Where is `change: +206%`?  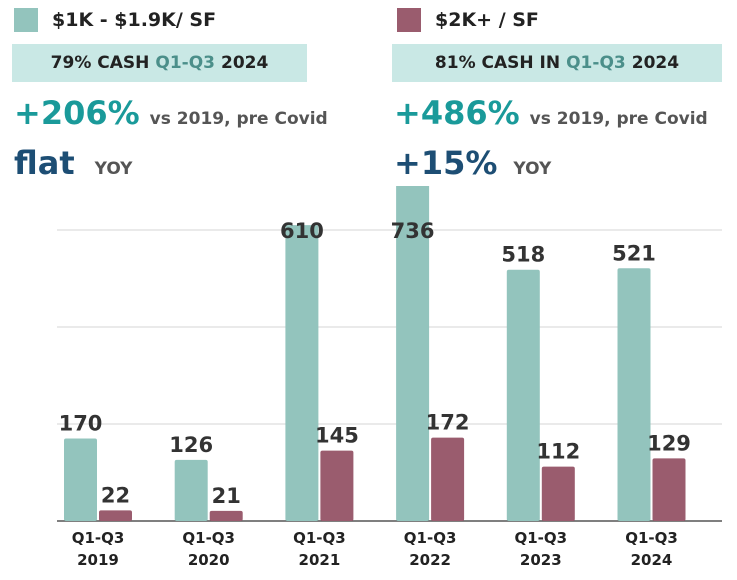 change: +206% is located at coordinates (77, 113).